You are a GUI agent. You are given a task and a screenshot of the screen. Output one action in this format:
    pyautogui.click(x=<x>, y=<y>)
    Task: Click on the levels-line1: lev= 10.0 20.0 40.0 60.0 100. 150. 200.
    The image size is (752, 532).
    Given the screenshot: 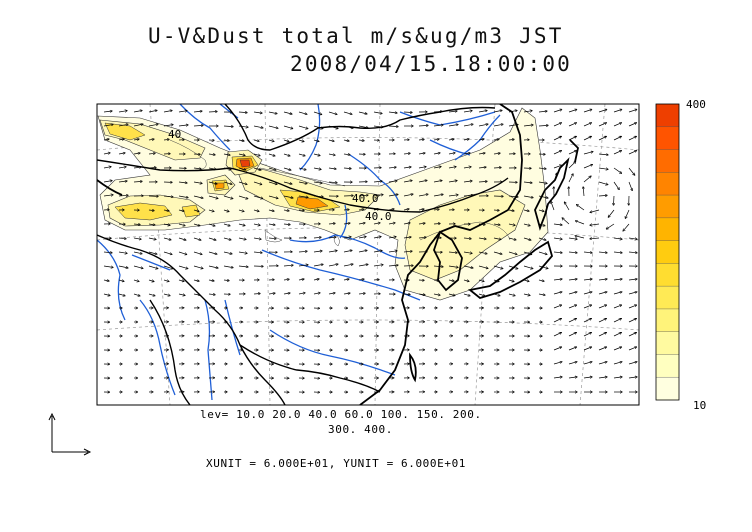 What is the action you would take?
    pyautogui.click(x=341, y=414)
    